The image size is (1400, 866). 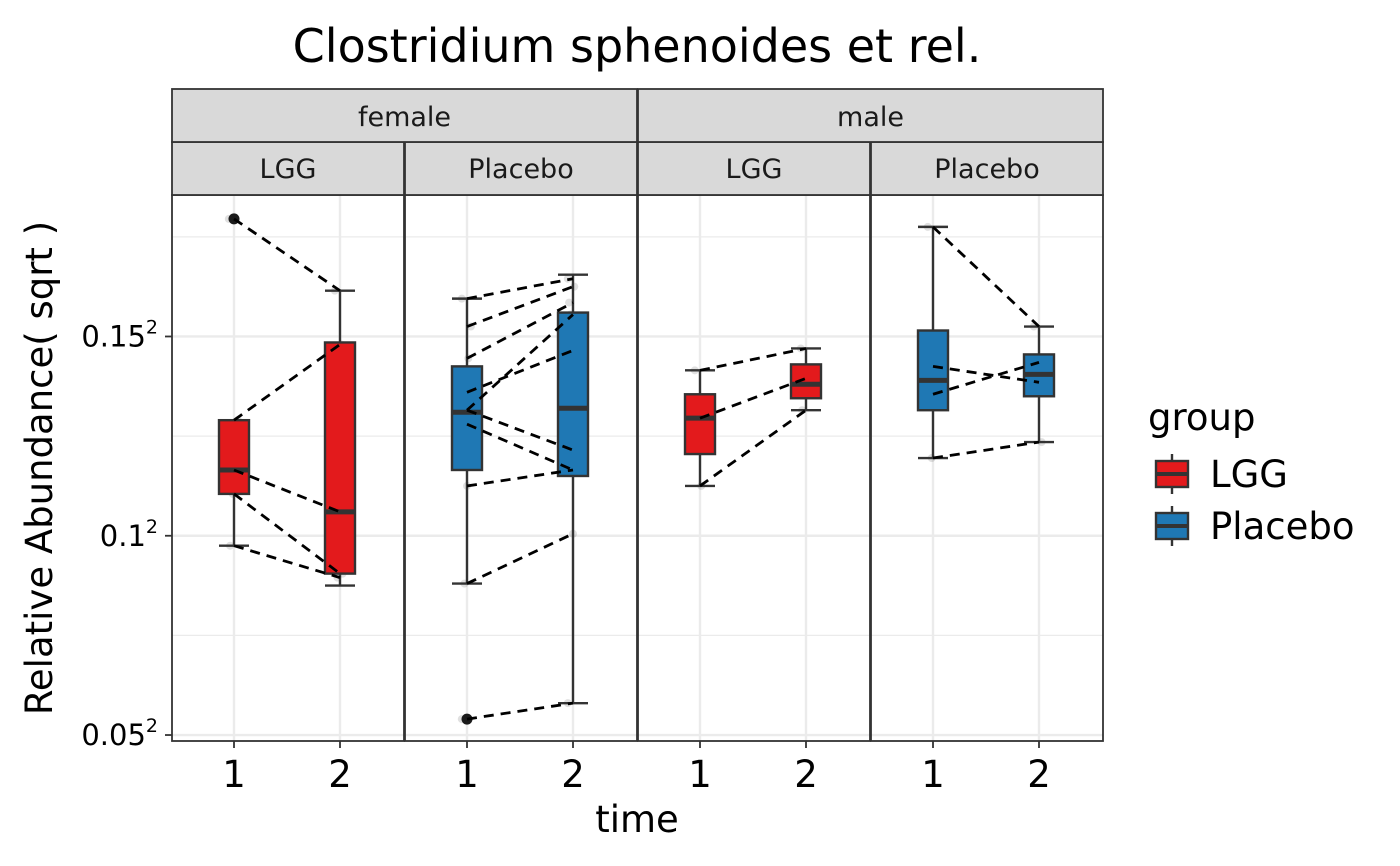 What do you see at coordinates (1249, 474) in the screenshot?
I see `legend-label: LGG` at bounding box center [1249, 474].